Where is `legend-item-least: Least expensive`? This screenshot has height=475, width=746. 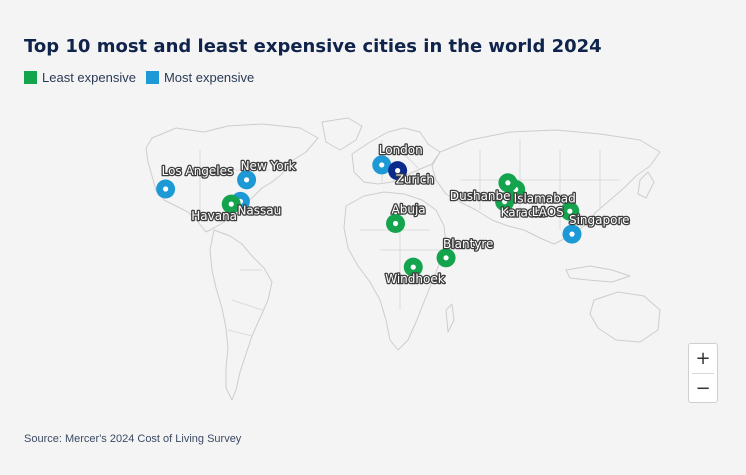 legend-item-least: Least expensive is located at coordinates (80, 77).